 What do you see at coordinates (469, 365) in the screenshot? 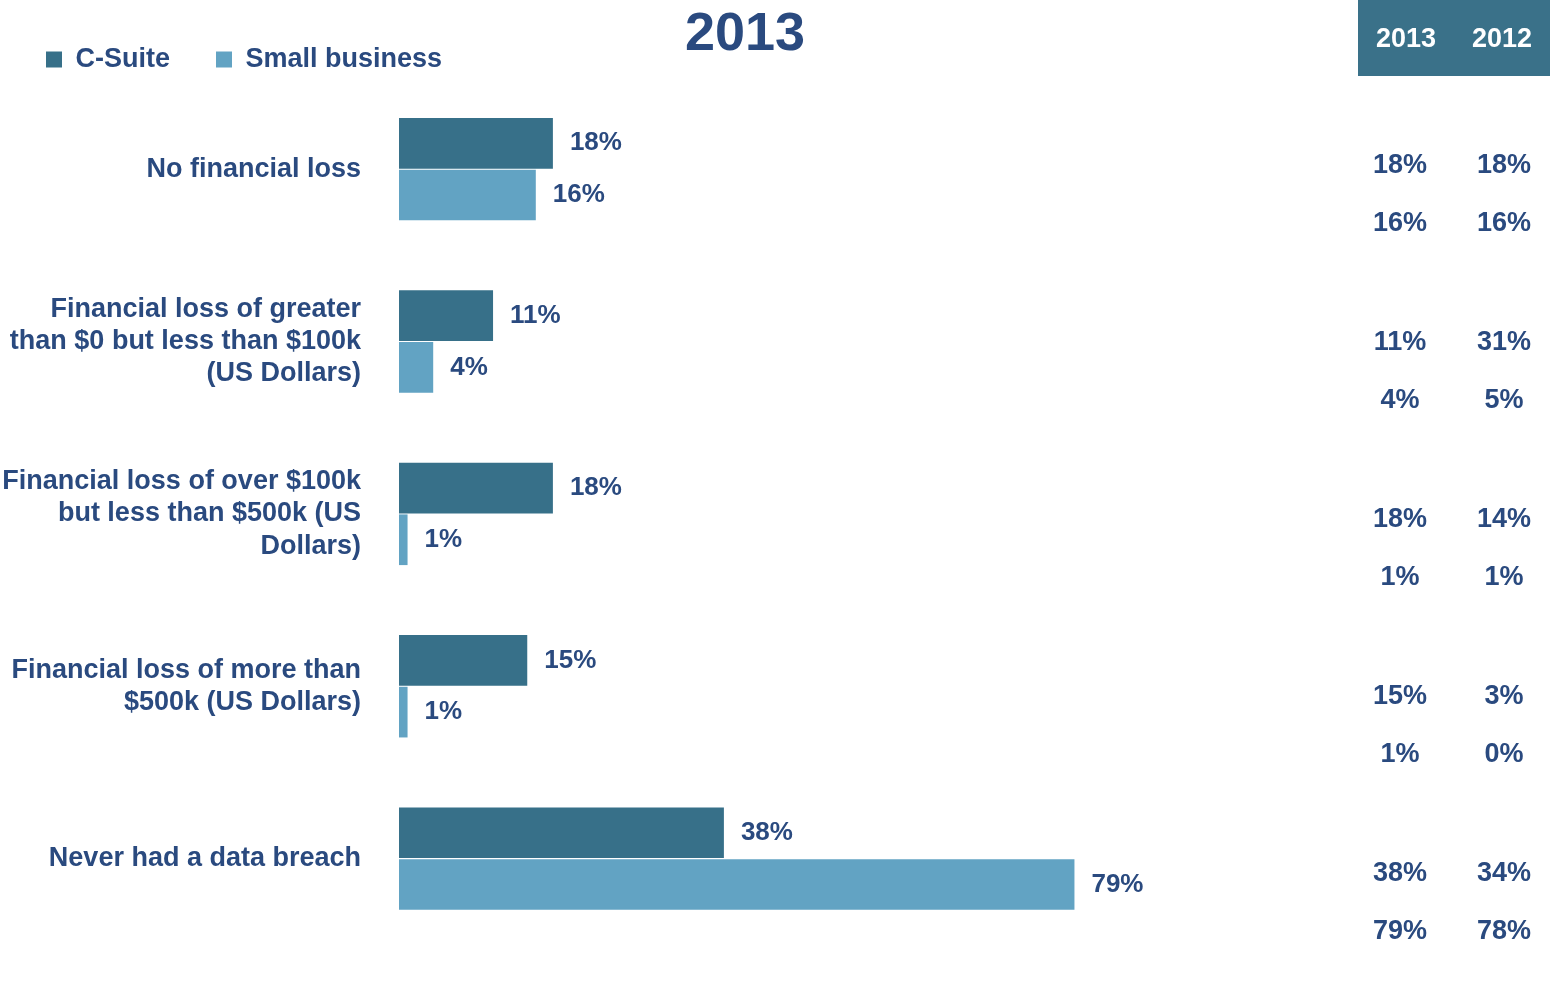
I see `data-label: 4%` at bounding box center [469, 365].